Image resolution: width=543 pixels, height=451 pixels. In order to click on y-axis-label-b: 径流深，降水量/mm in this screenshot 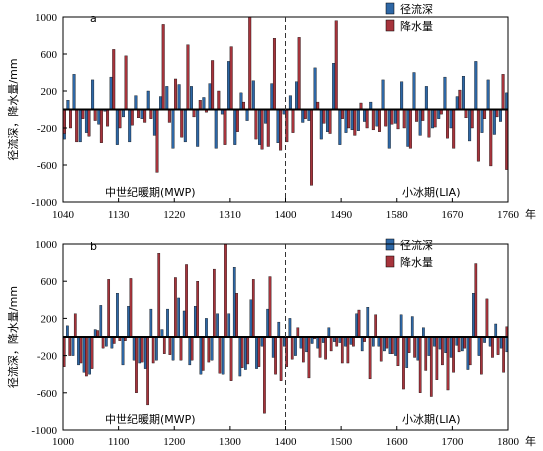, I will do `click(13, 337)`.